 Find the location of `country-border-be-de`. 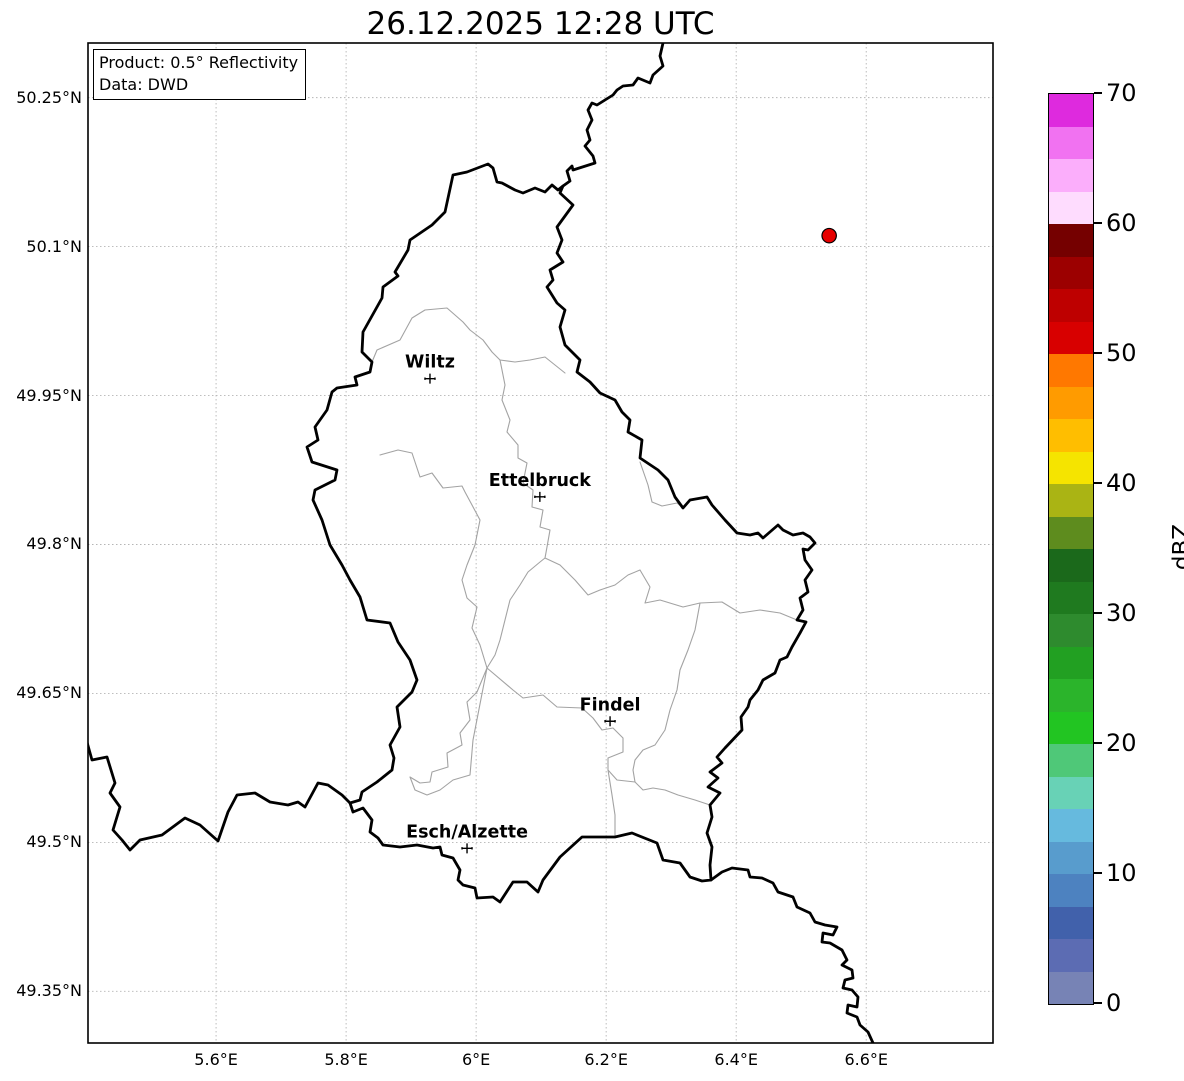

country-border-be-de is located at coordinates (613, 115).